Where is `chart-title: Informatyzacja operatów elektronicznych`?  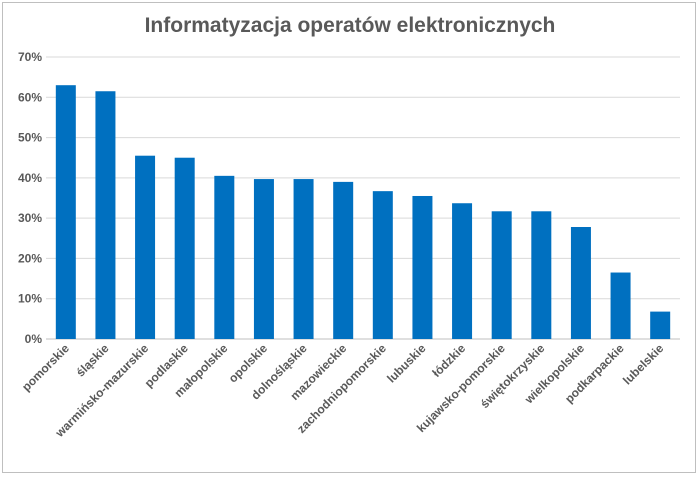 chart-title: Informatyzacja operatów elektronicznych is located at coordinates (350, 25).